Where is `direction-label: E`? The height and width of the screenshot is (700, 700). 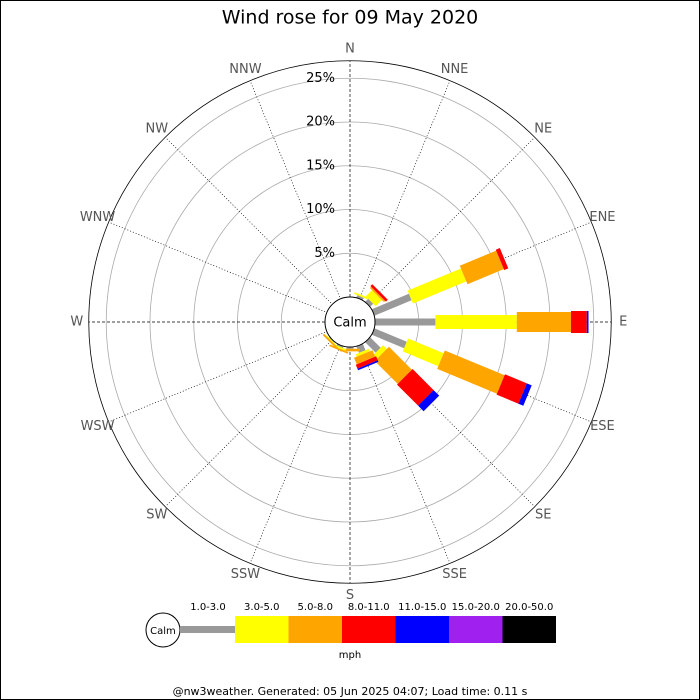
direction-label: E is located at coordinates (623, 322).